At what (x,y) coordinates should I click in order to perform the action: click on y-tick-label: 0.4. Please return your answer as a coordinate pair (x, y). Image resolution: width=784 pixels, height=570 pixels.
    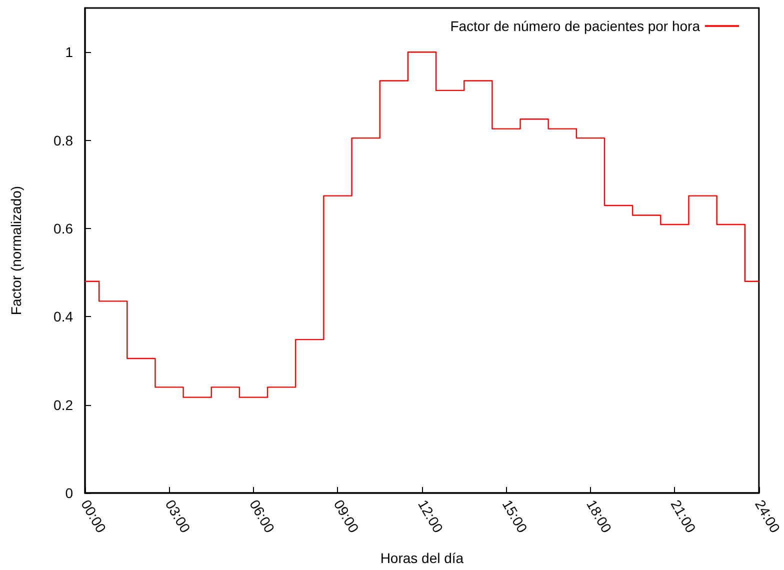
    Looking at the image, I should click on (64, 316).